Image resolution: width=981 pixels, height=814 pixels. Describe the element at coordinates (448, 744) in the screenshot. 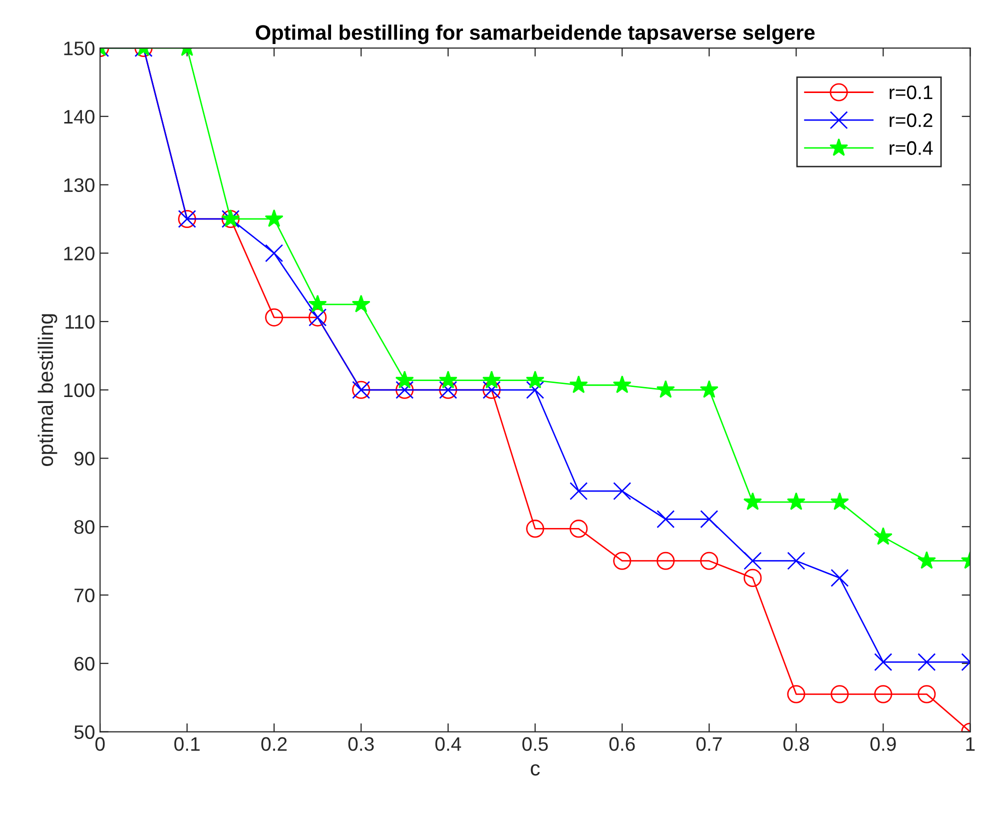

I see `x-tick-label: 0.4` at that location.